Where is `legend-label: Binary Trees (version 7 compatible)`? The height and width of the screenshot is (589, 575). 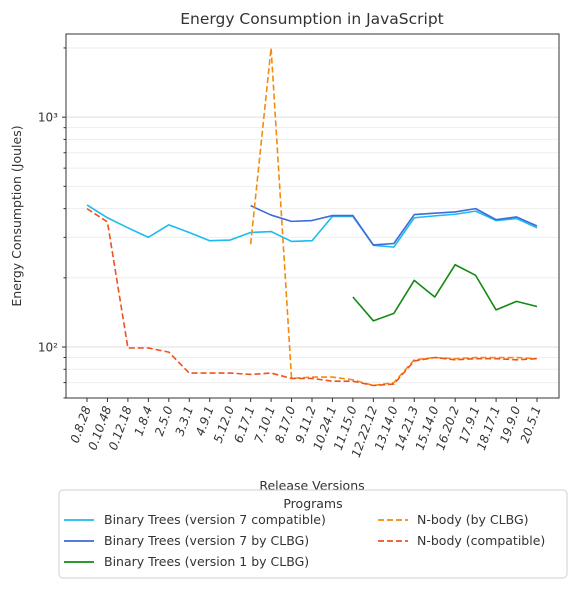 legend-label: Binary Trees (version 7 compatible) is located at coordinates (215, 519).